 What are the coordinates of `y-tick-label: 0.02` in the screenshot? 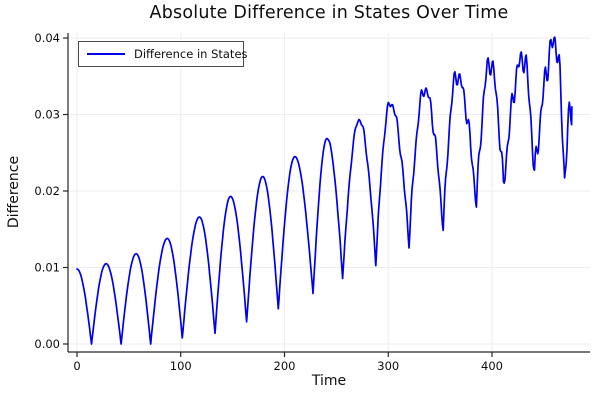 It's located at (47, 191).